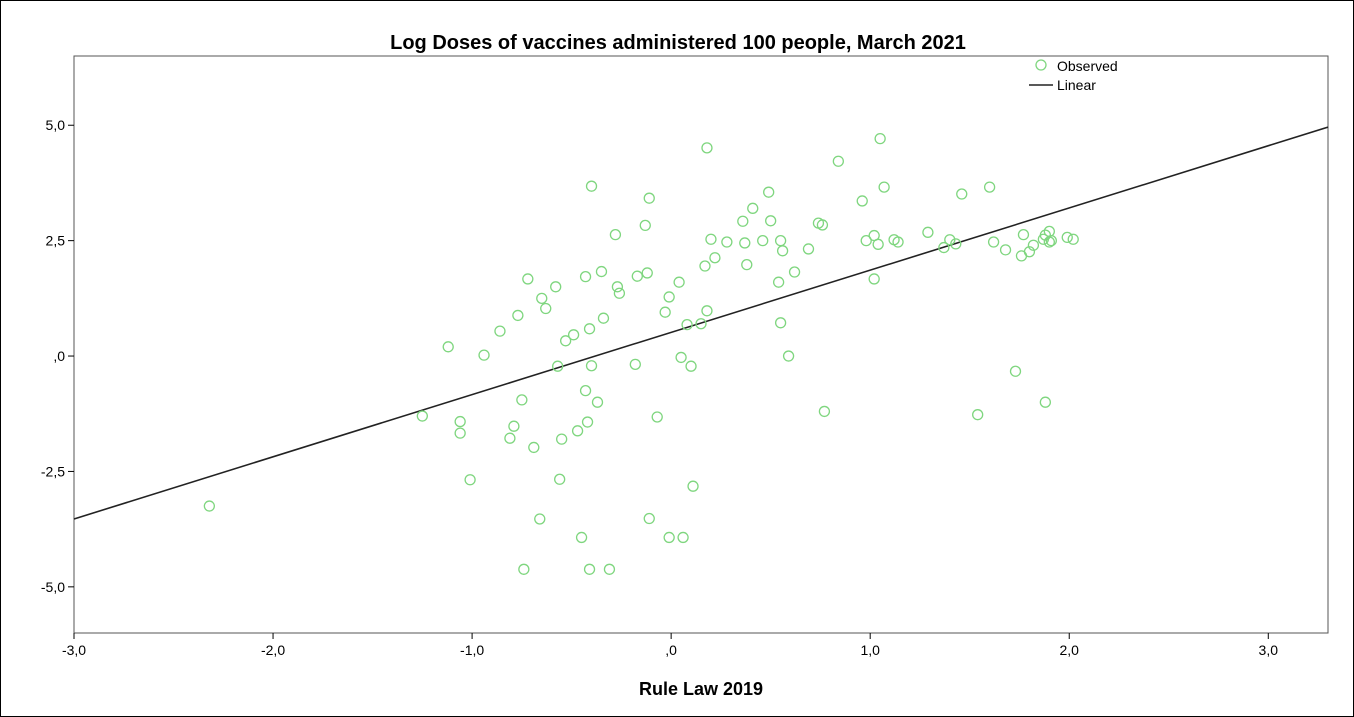  What do you see at coordinates (53, 587) in the screenshot?
I see `y-tick-label: -5,0` at bounding box center [53, 587].